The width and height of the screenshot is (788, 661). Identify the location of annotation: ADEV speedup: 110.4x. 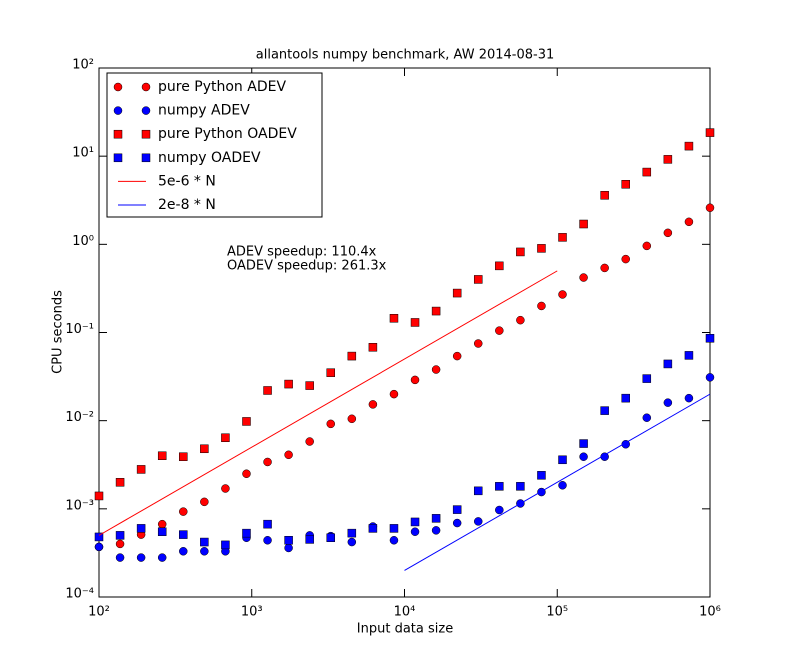
(302, 252).